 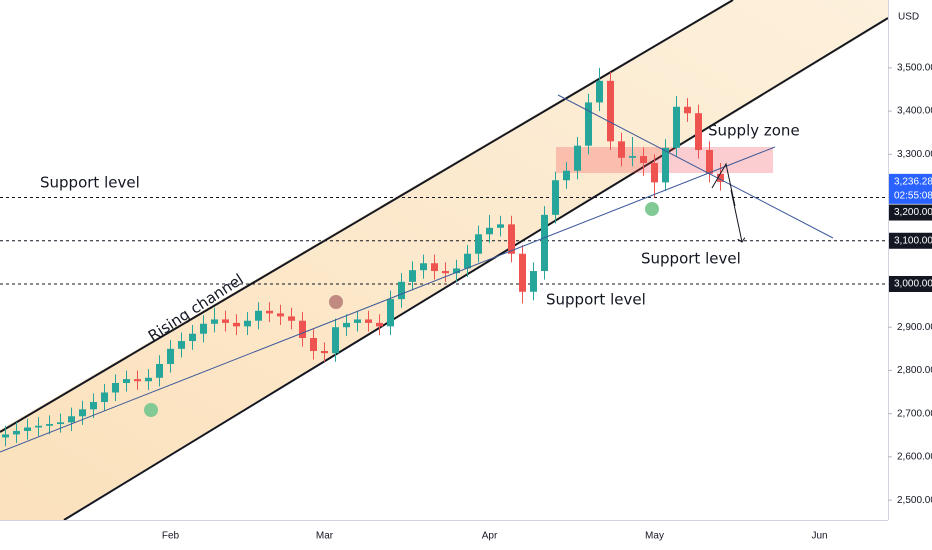 What do you see at coordinates (444, 535) in the screenshot?
I see `time-axis-bg` at bounding box center [444, 535].